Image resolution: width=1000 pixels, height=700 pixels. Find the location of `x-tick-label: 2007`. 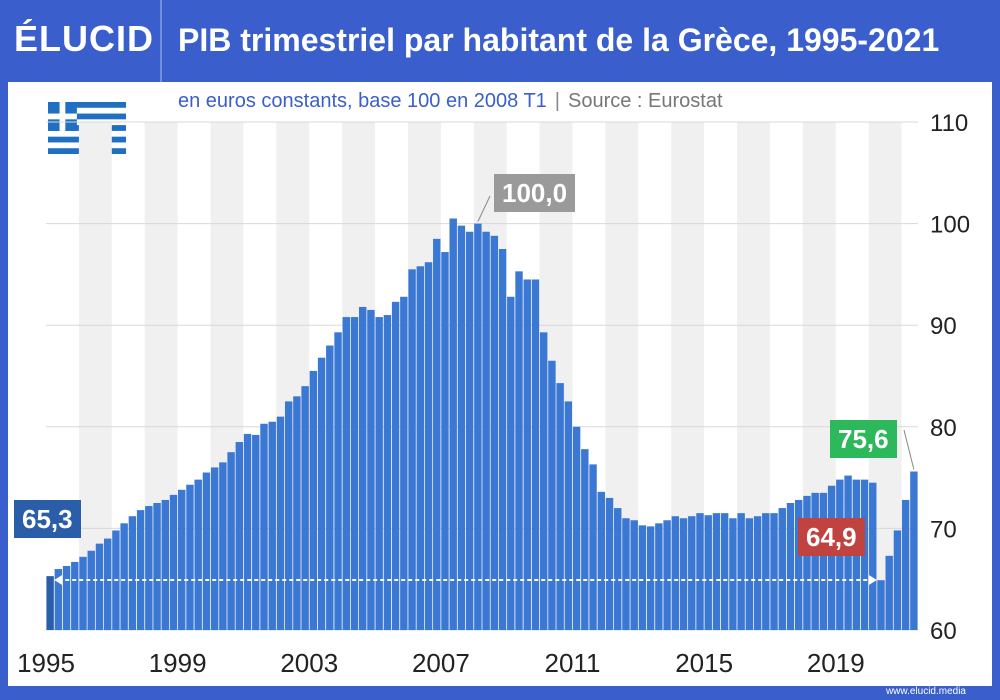

x-tick-label: 2007 is located at coordinates (441, 663).